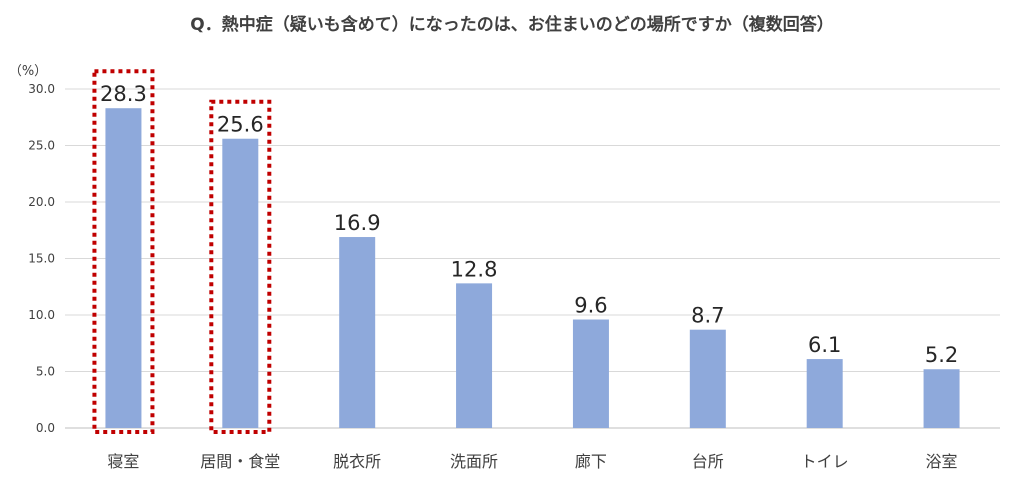  I want to click on chart-title: Q．熱中症（疑いも含めて）になったのは、お住まいのどの場所ですか（複数回答）, so click(511, 24).